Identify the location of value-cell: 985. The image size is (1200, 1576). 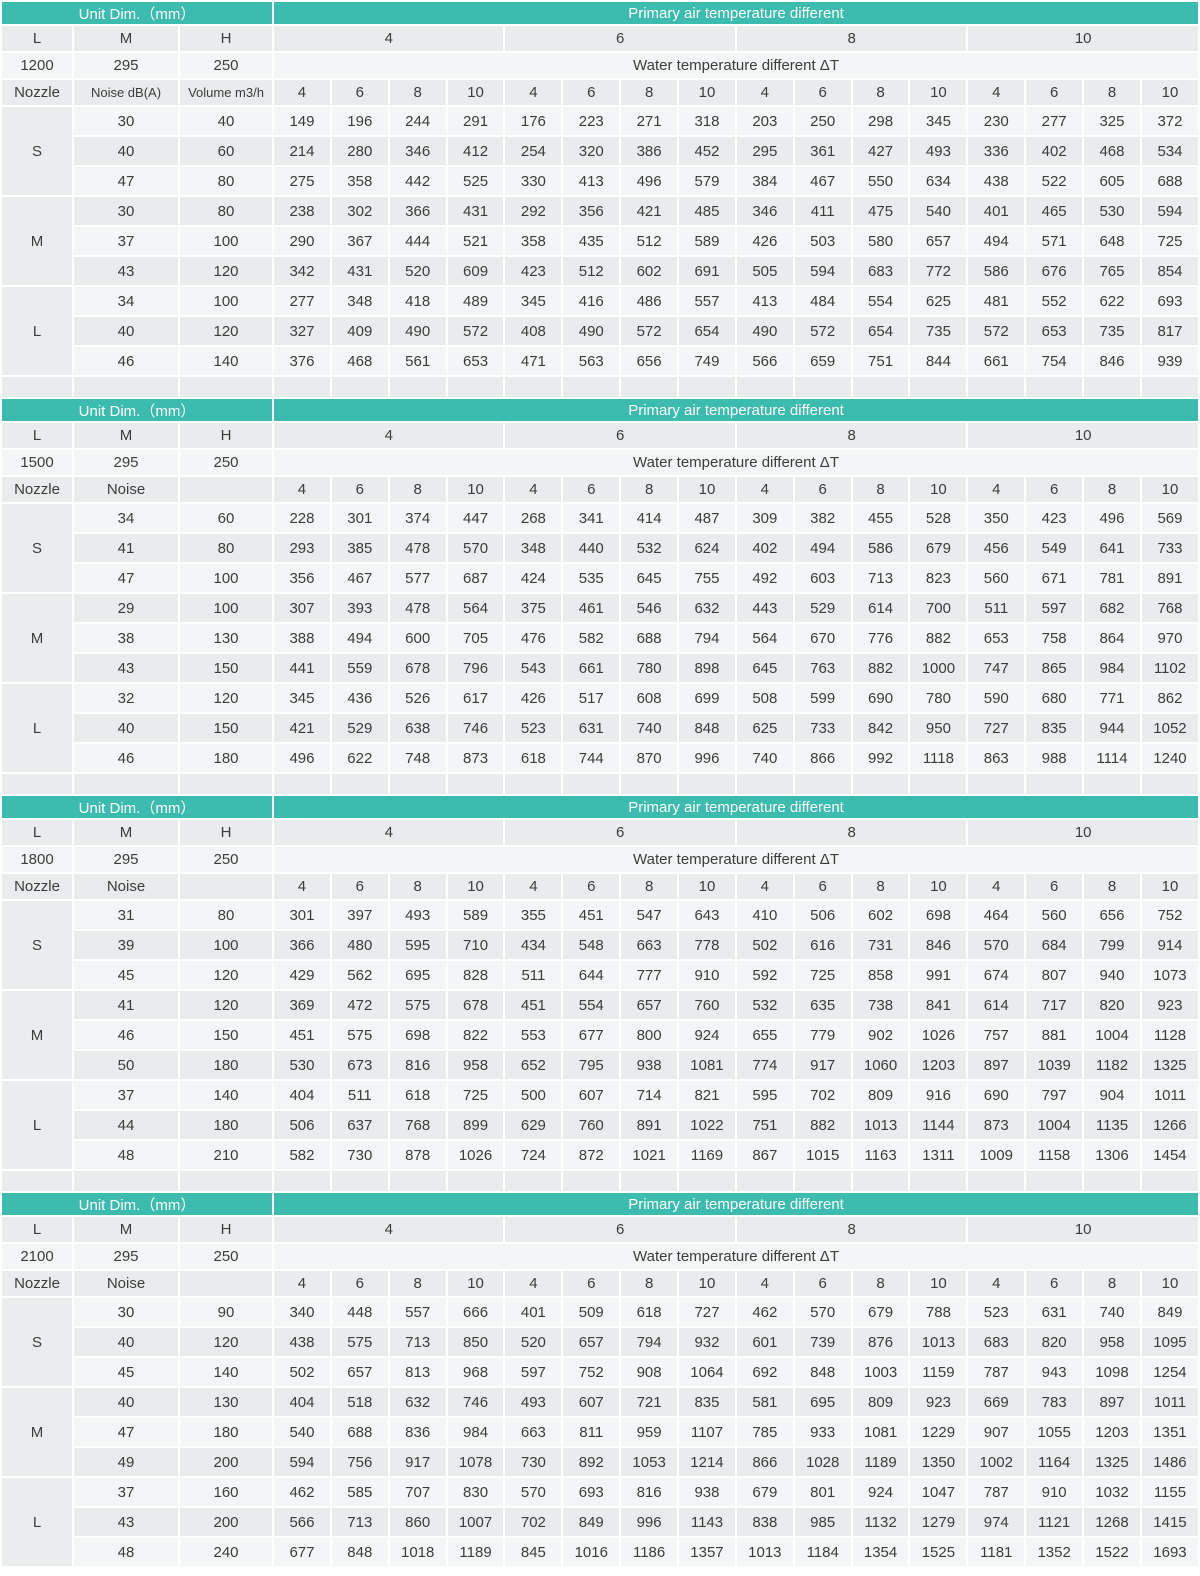
(822, 1522).